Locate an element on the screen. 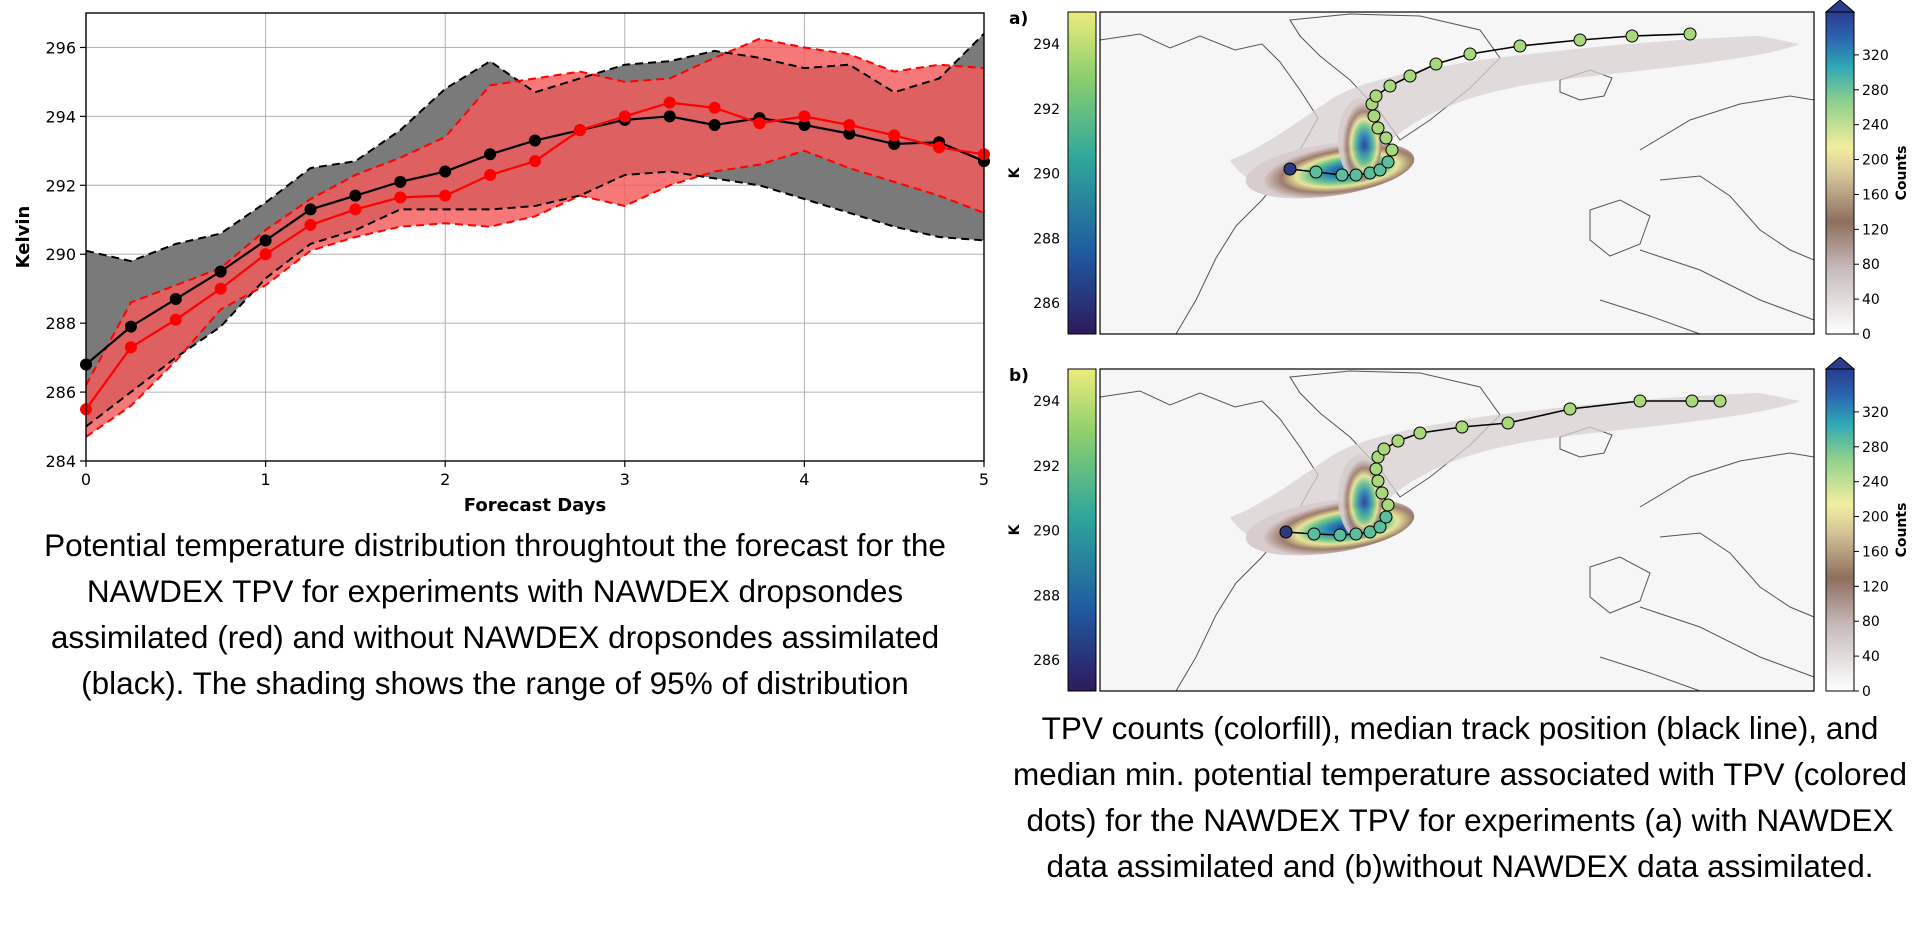  counts-colorbar is located at coordinates (1840, 530).